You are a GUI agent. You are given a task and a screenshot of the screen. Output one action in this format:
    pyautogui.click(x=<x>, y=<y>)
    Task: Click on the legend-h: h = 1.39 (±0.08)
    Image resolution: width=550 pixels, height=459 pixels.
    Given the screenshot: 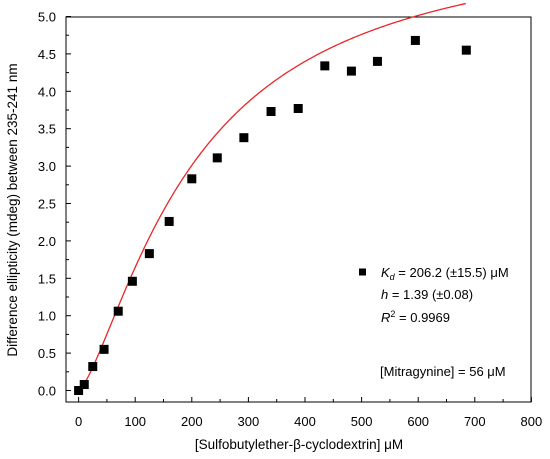 What is the action you would take?
    pyautogui.click(x=427, y=294)
    